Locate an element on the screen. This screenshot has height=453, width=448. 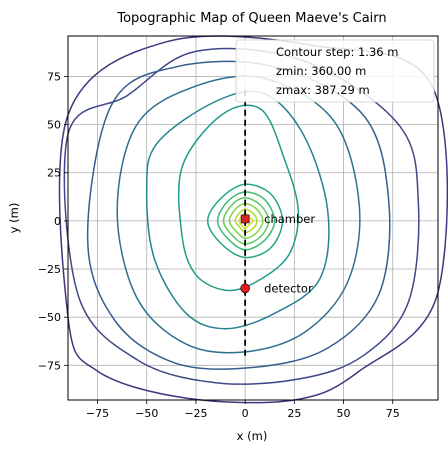
chart-title: Topographic Map of Queen Maeve's Cairn is located at coordinates (251, 18).